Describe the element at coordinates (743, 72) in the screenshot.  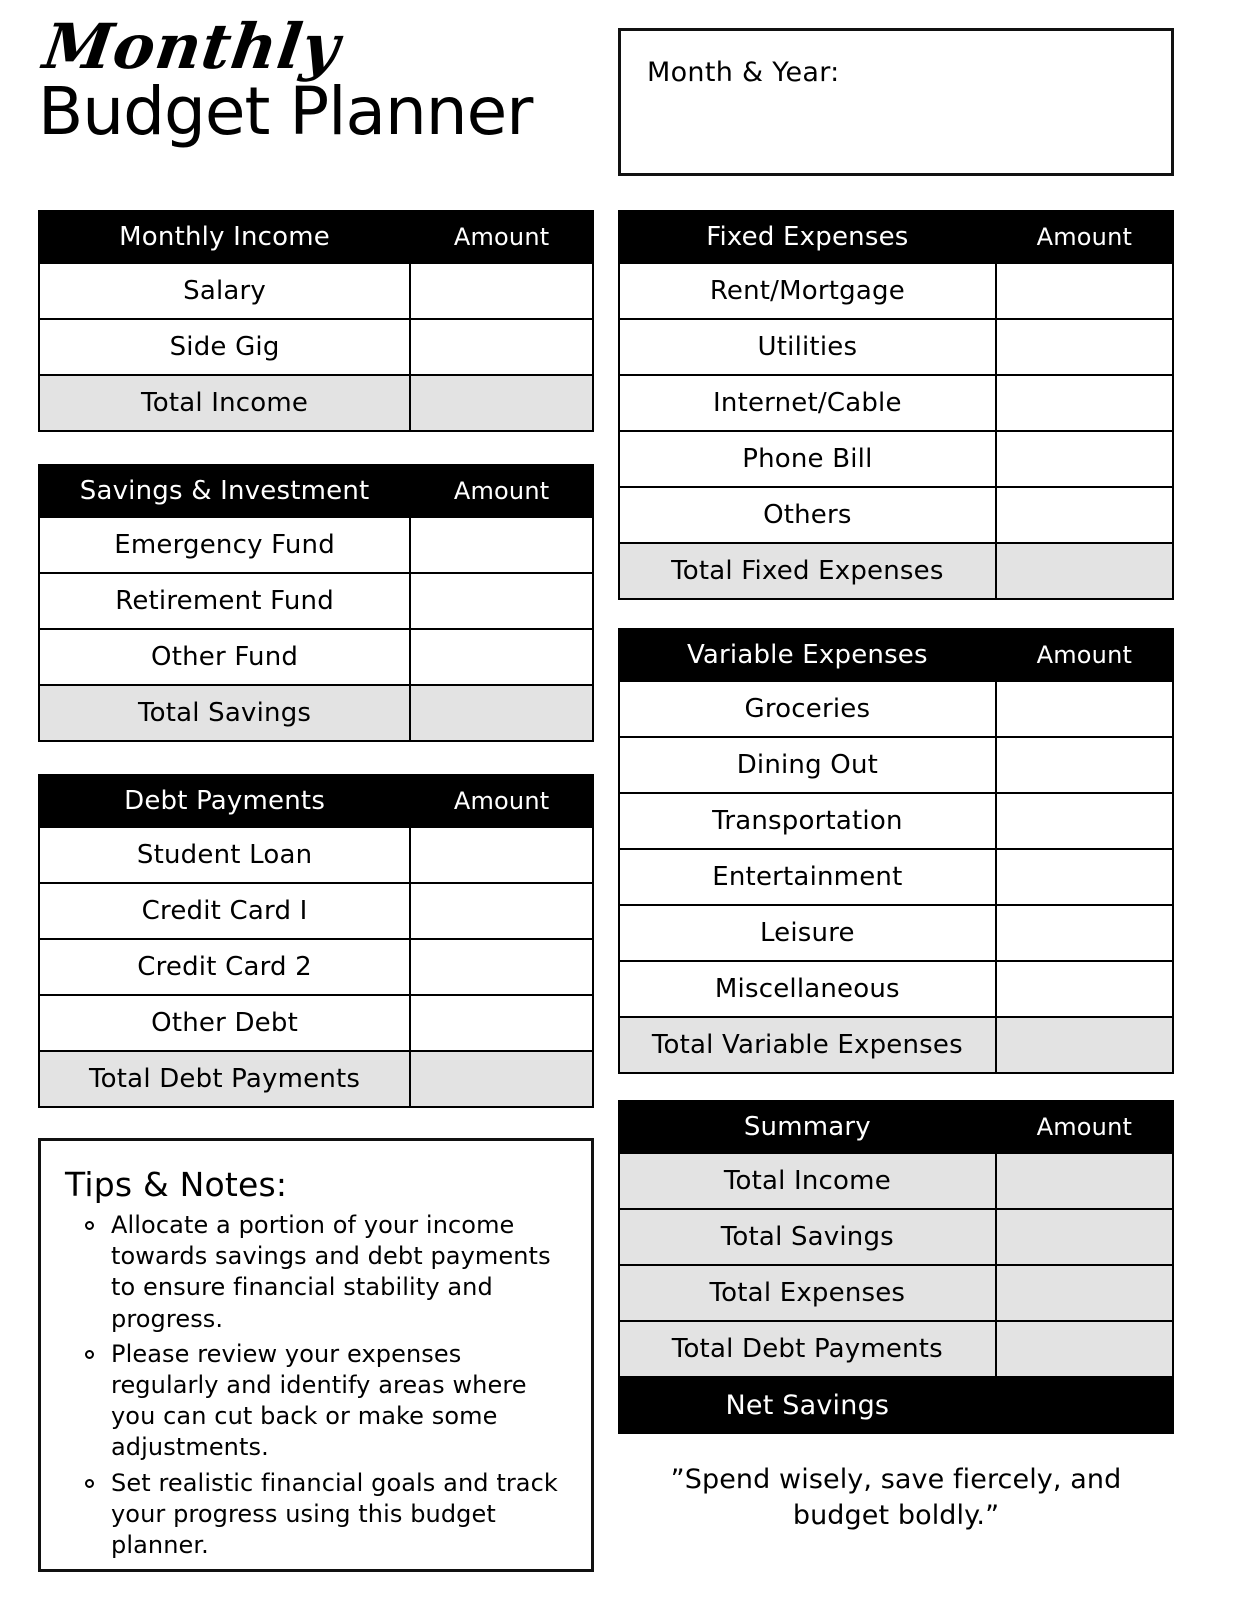
I see `month-year-label: Month & Year:` at that location.